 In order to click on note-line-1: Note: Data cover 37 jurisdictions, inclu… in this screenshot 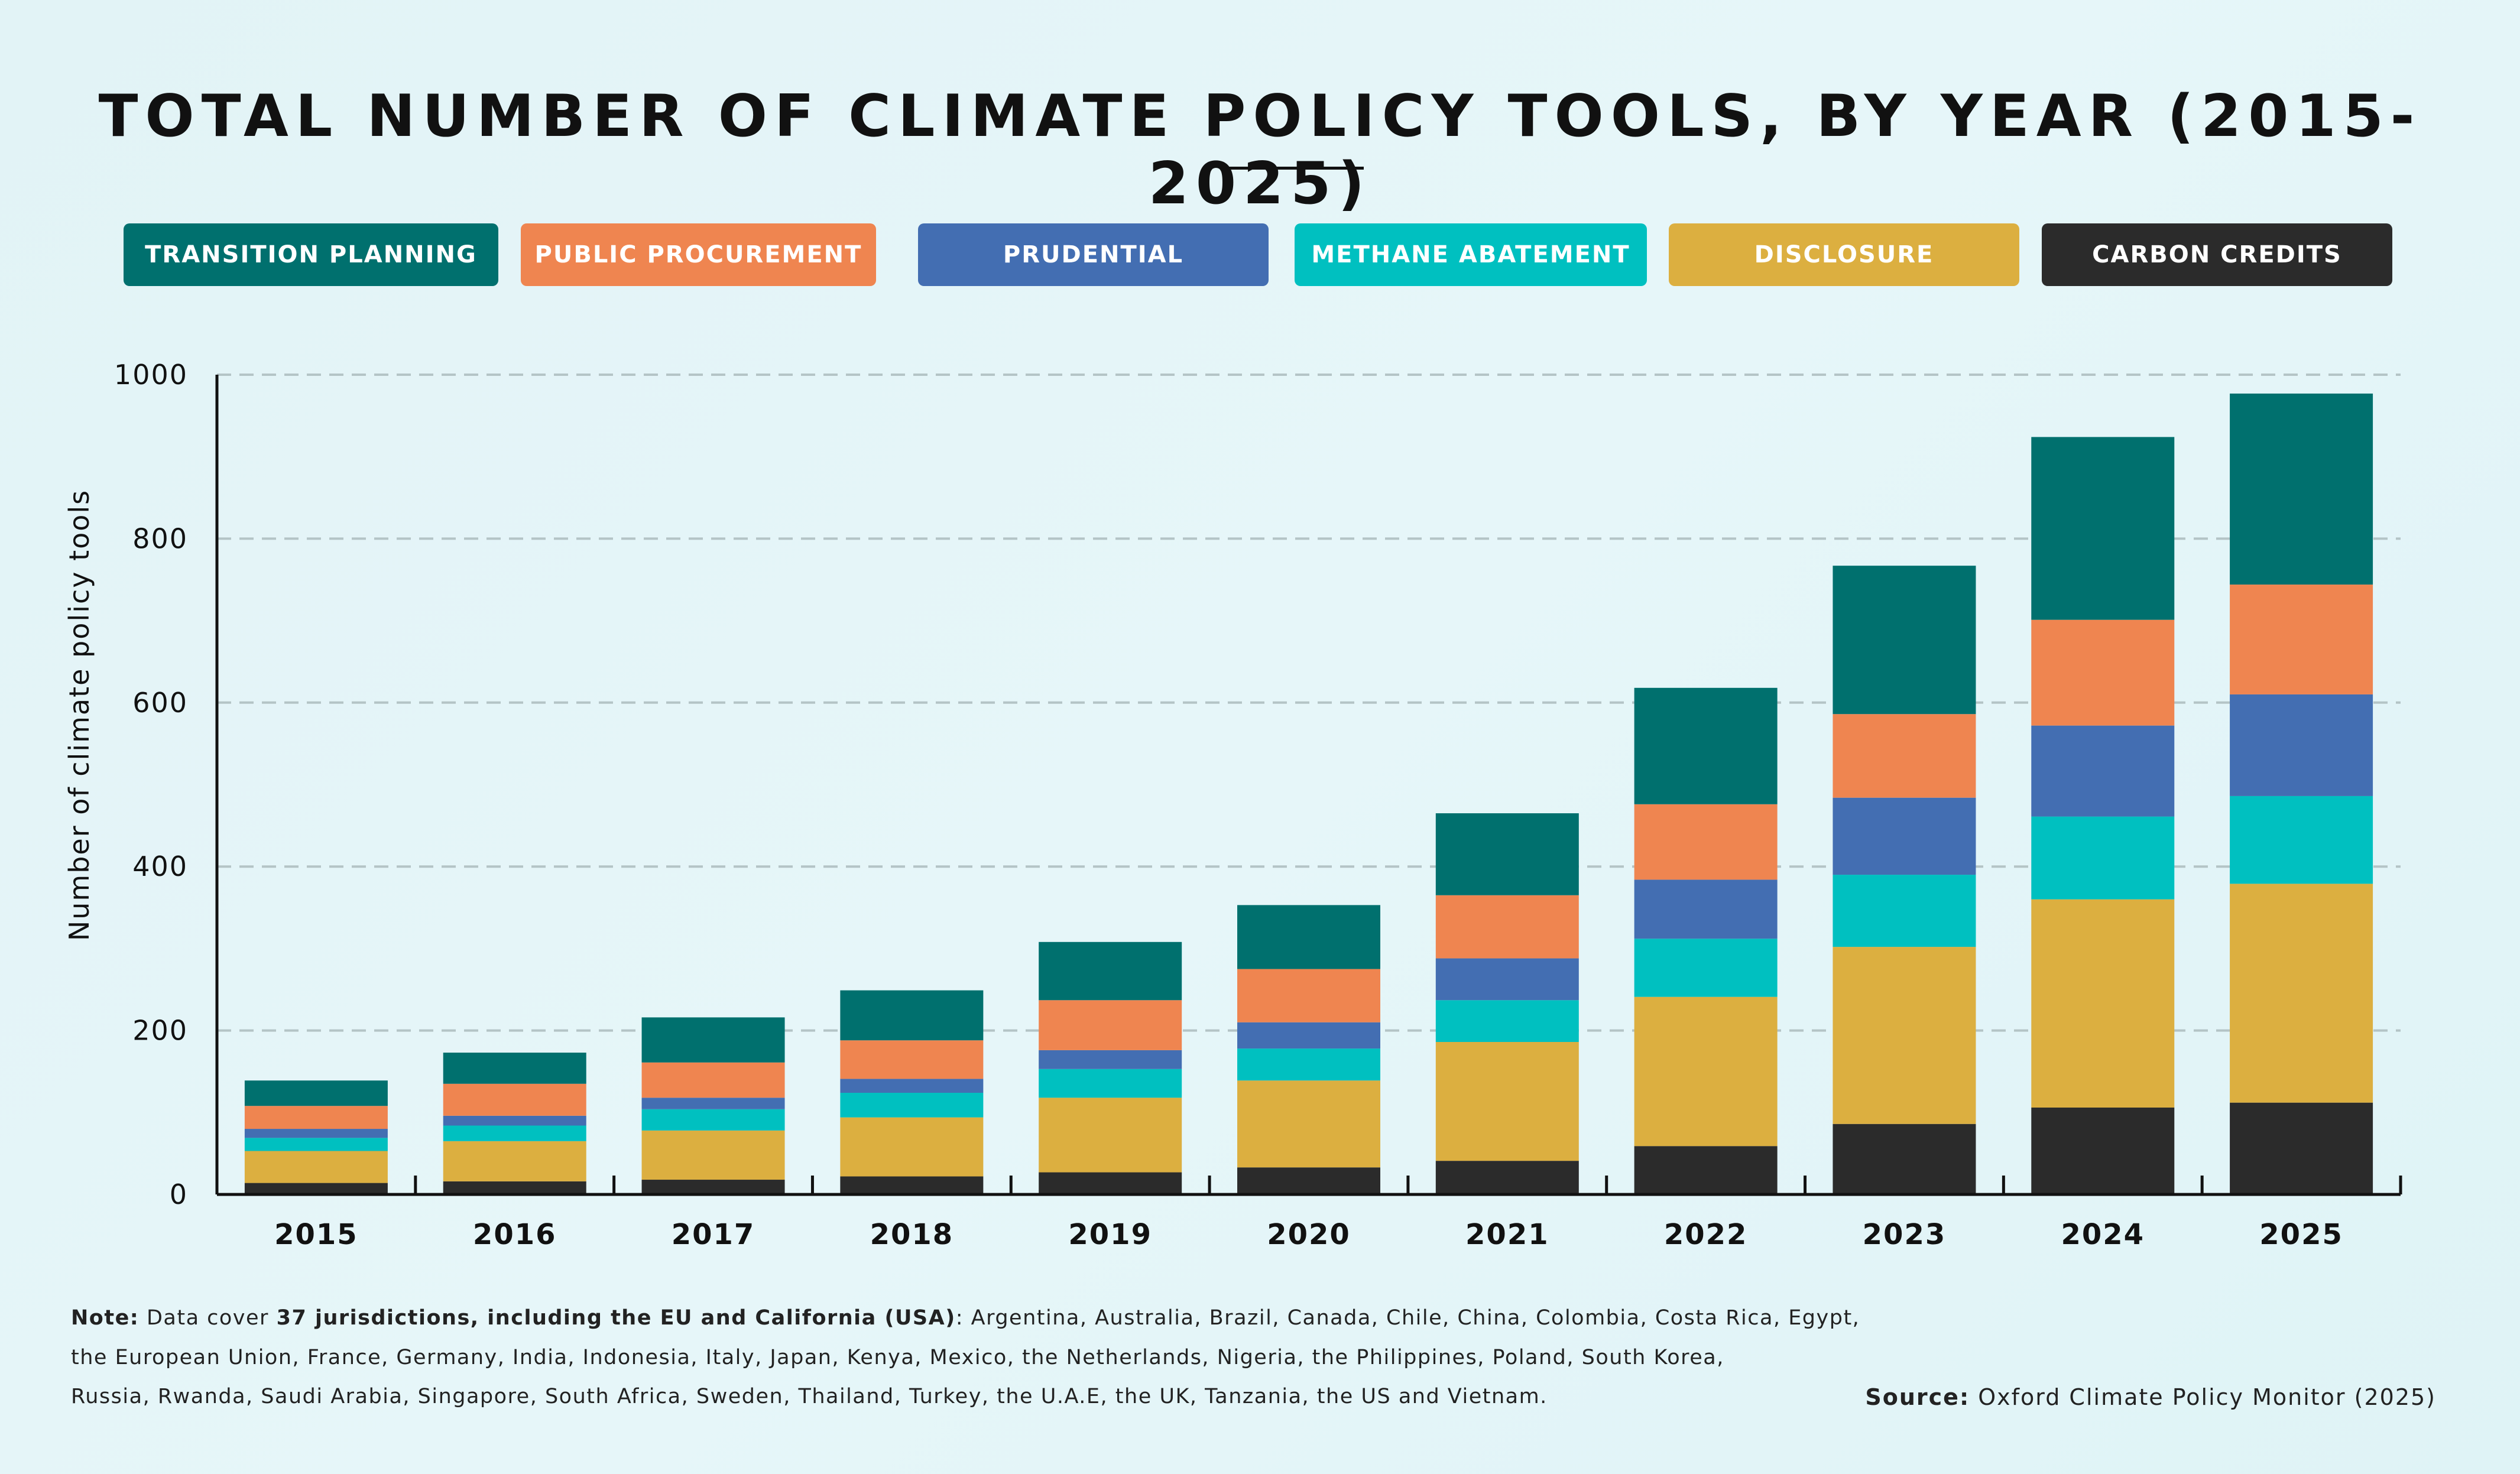, I will do `click(965, 1318)`.